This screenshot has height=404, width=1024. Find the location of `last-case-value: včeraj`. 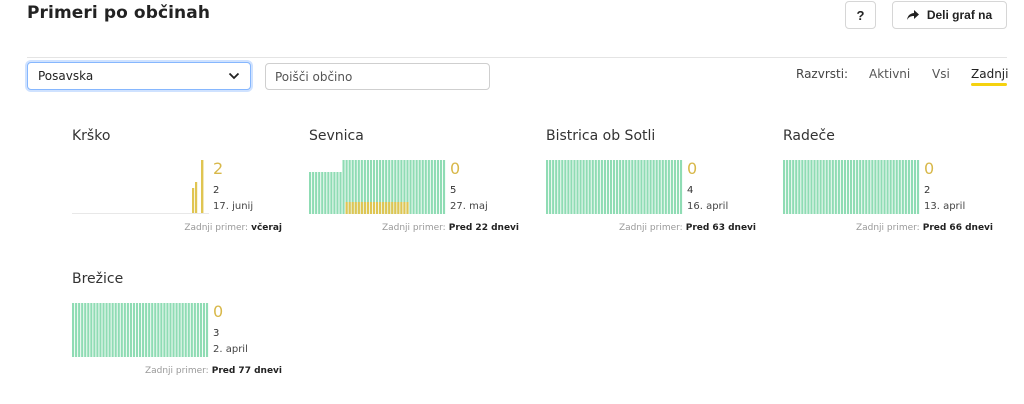

last-case-value: včeraj is located at coordinates (266, 228).